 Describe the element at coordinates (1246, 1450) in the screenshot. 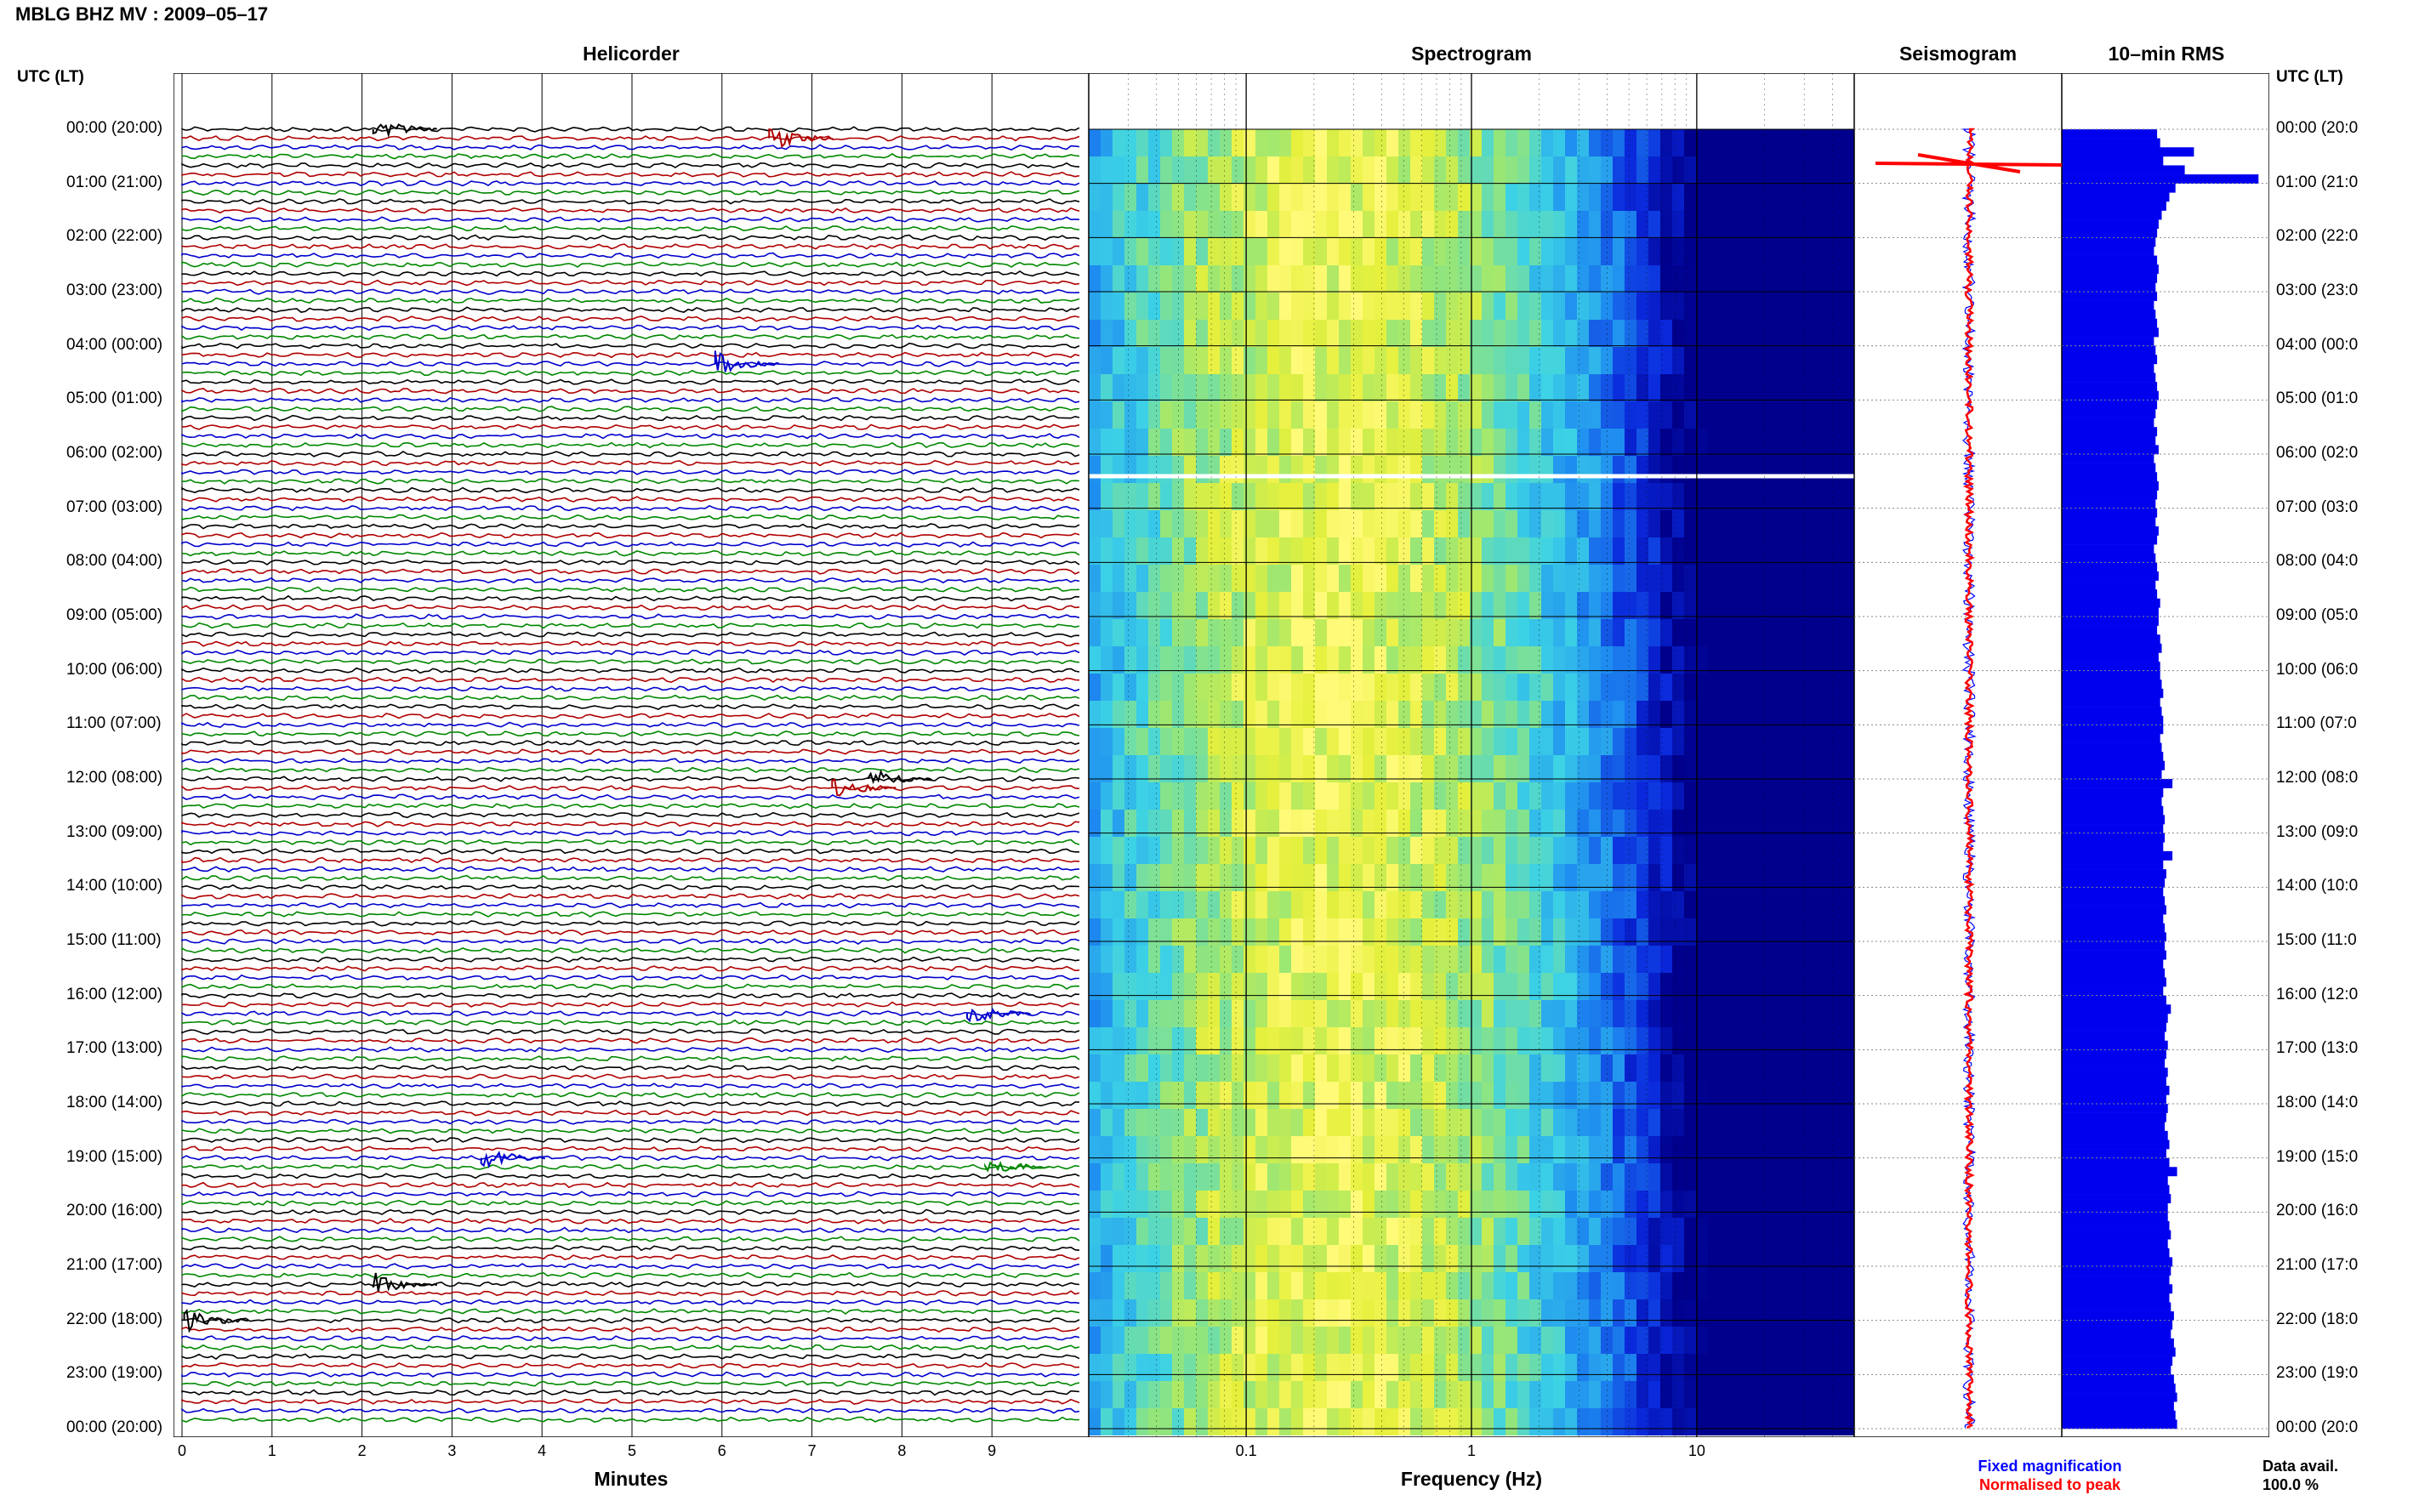

I see `spectrogram-tick-label: 0.1` at that location.